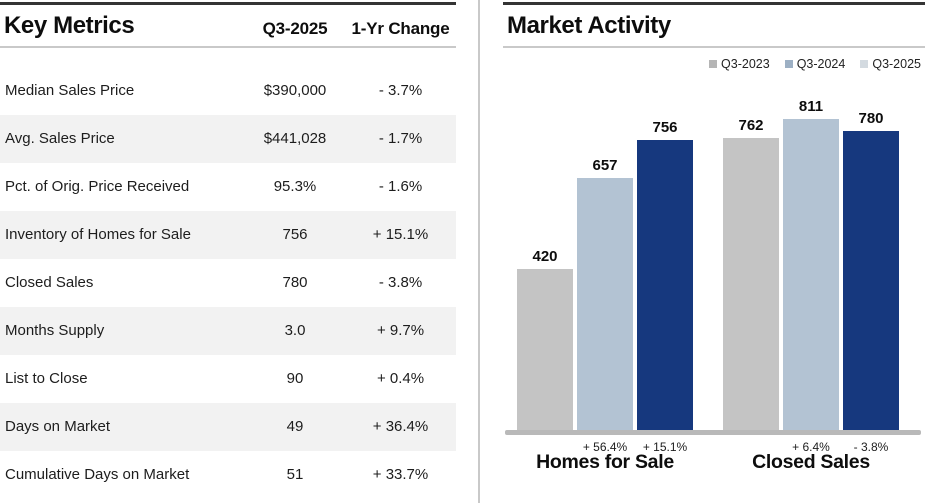 The width and height of the screenshot is (925, 503). I want to click on column-header-change: 1-Yr Change, so click(400, 28).